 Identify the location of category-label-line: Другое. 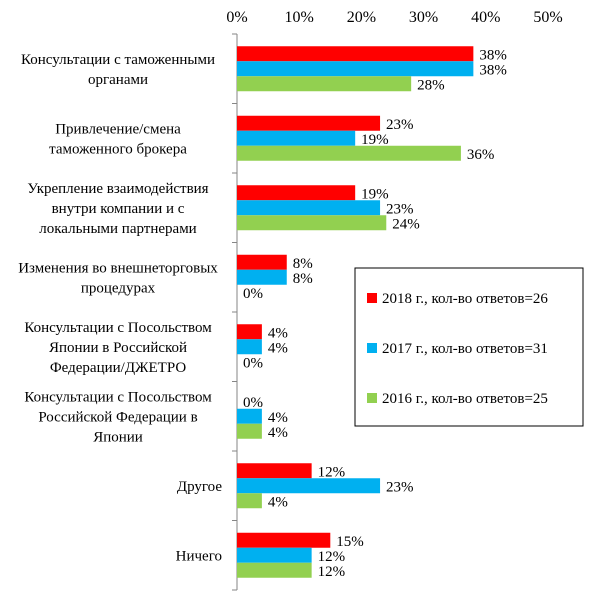
(199, 487).